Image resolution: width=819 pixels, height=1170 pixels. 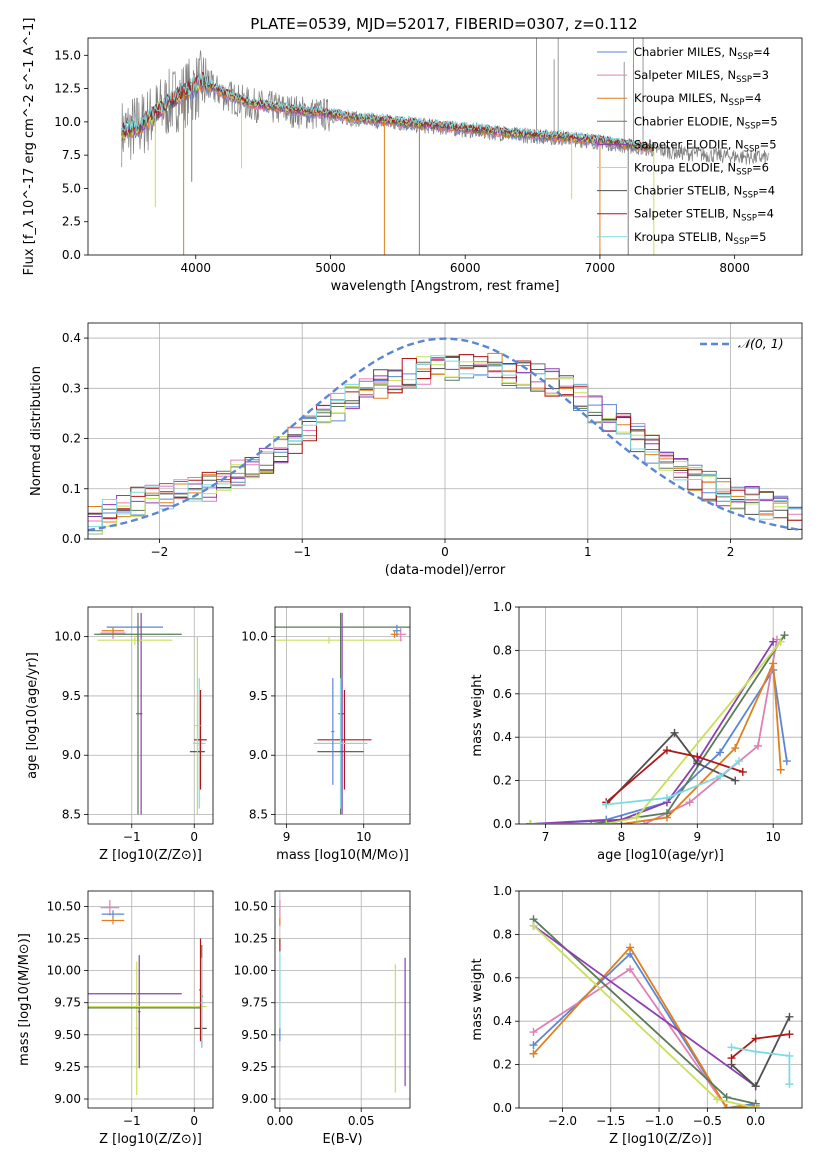 I want to click on x-axis-label: mass [log10(M/M⊙)], so click(x=342, y=855).